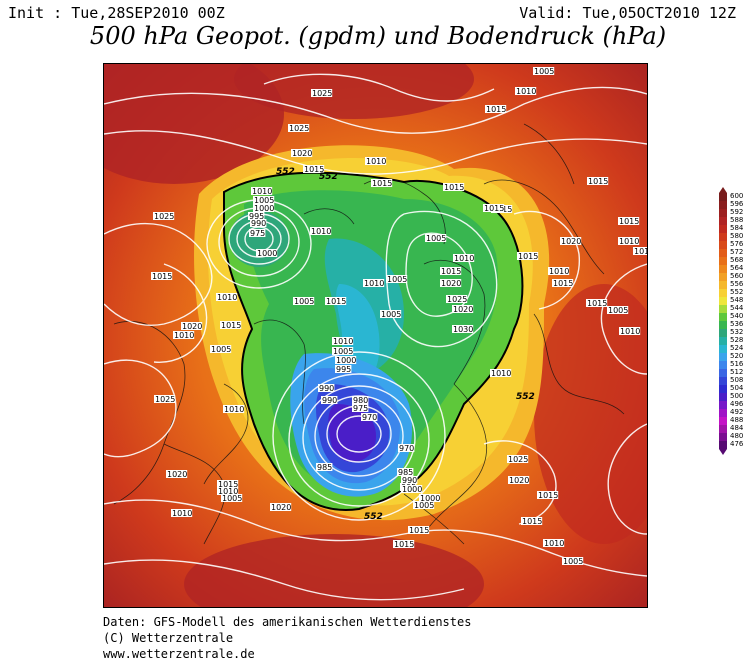 The image size is (756, 671). Describe the element at coordinates (736, 428) in the screenshot. I see `legend-entry: 484` at that location.